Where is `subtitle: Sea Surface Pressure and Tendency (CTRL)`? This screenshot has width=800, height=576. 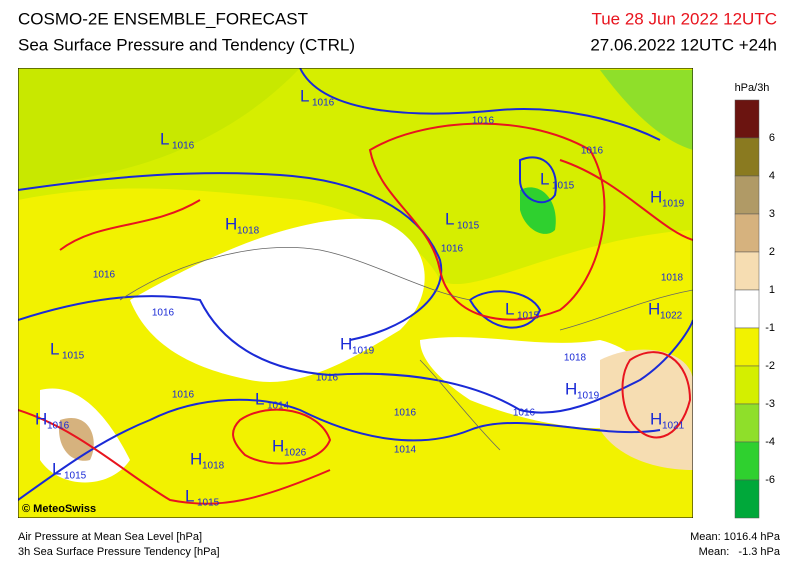 subtitle: Sea Surface Pressure and Tendency (CTRL) is located at coordinates (186, 44).